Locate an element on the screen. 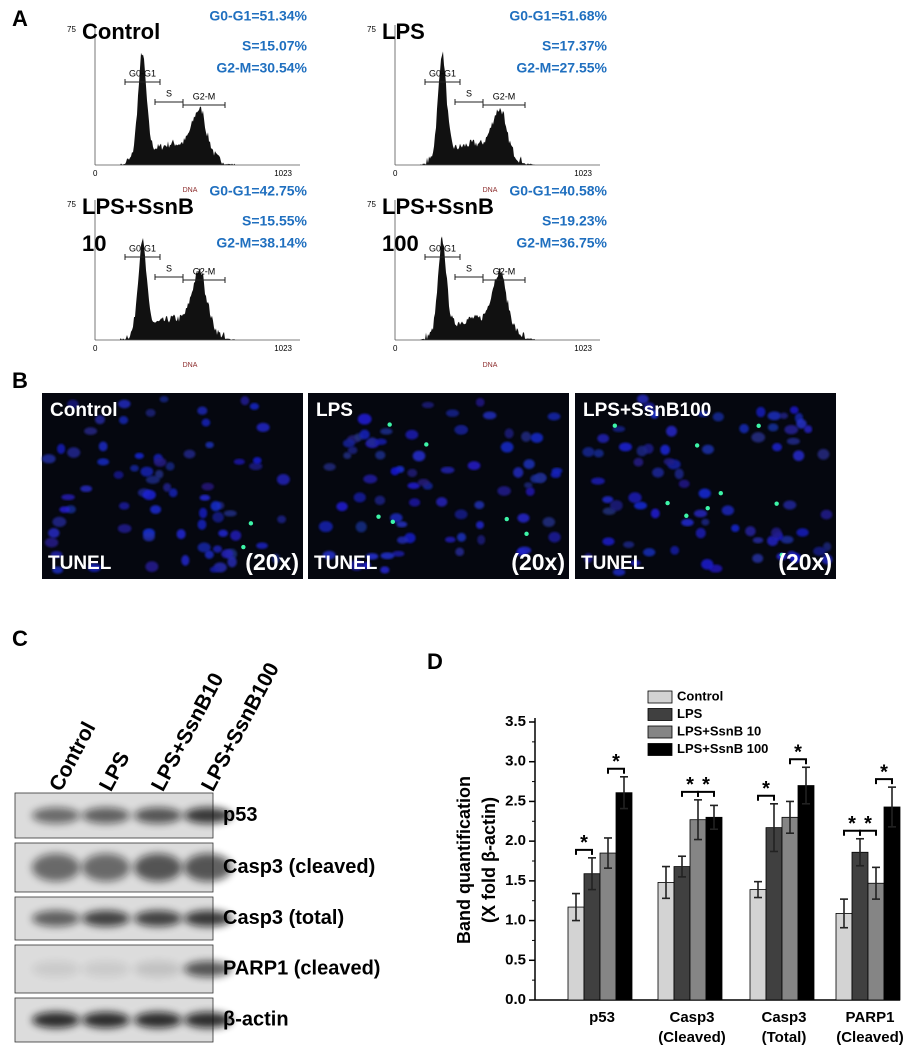 Image resolution: width=923 pixels, height=1050 pixels. x-tick-label: Casp3 is located at coordinates (783, 1017).